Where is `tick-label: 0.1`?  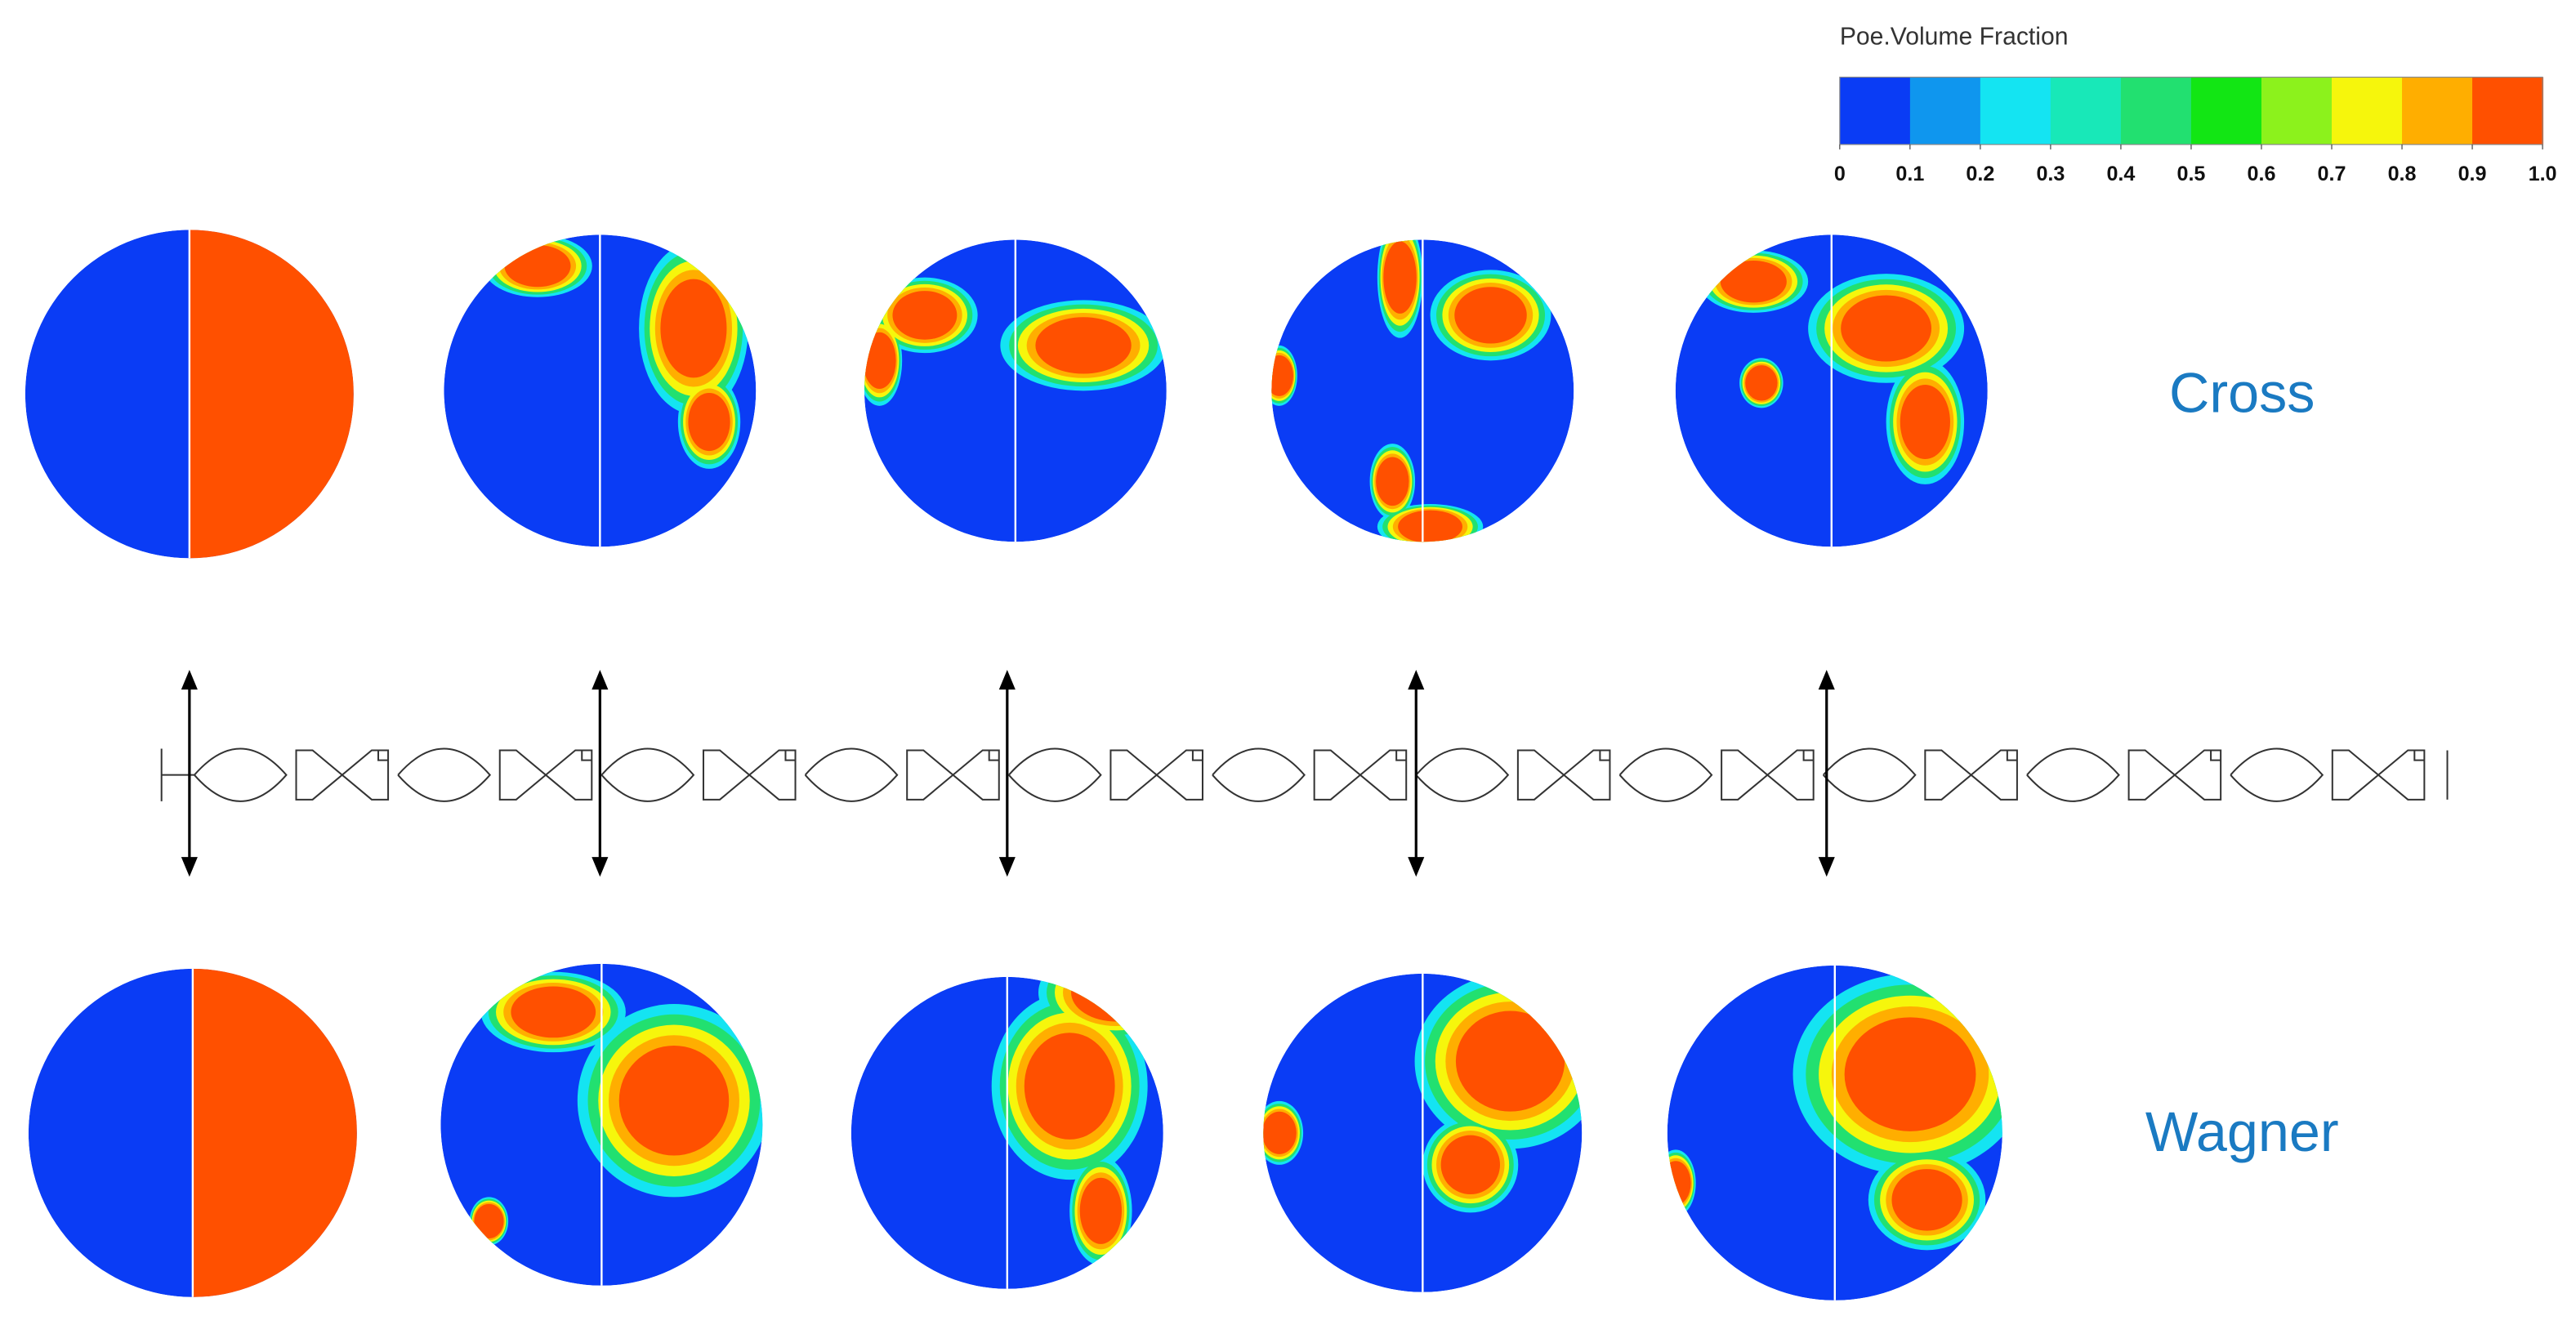
tick-label: 0.1 is located at coordinates (1910, 174).